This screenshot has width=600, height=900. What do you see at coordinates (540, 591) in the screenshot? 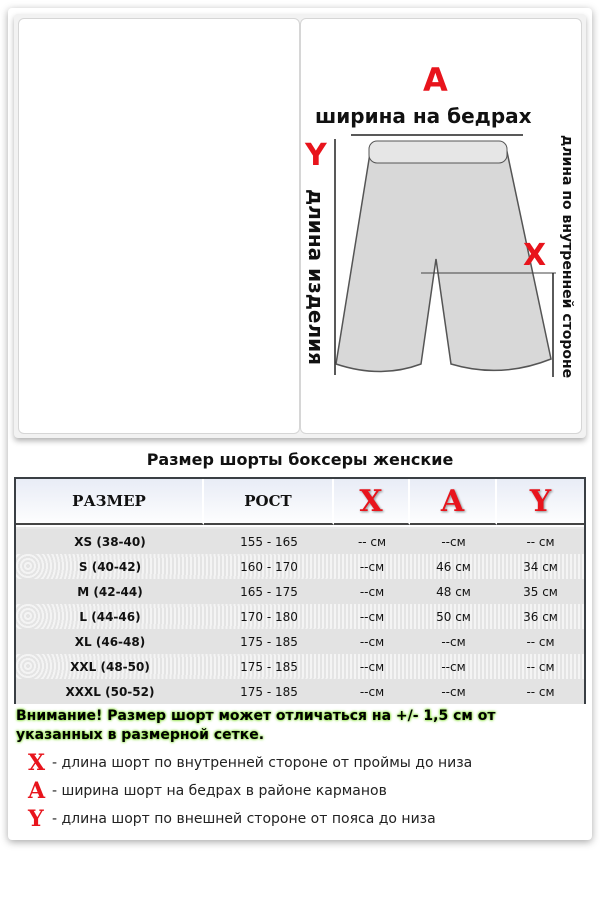
I see `table-cell: 35 см` at bounding box center [540, 591].